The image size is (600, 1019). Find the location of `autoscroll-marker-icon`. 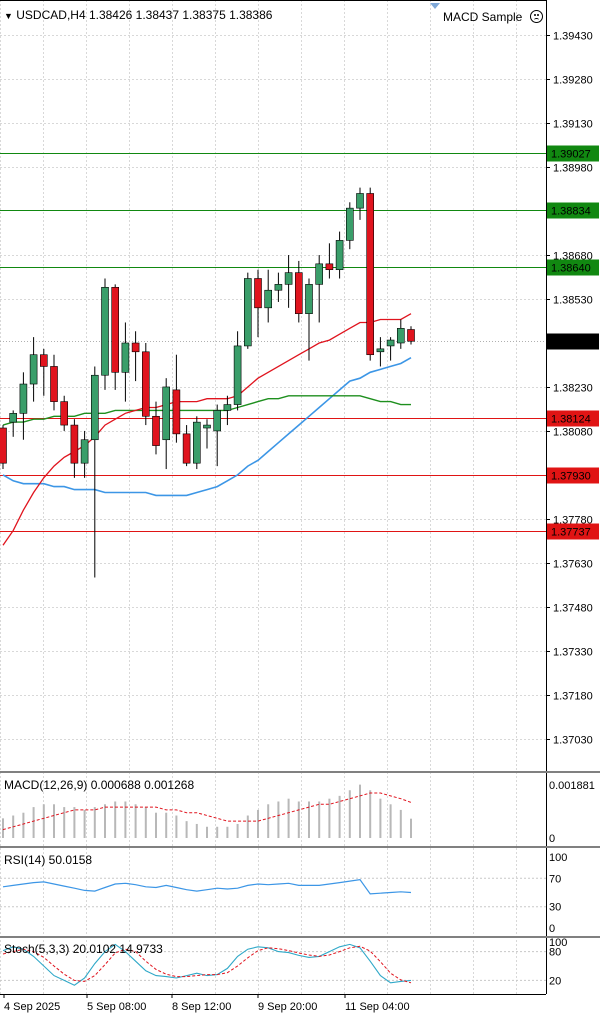

autoscroll-marker-icon is located at coordinates (435, 6).